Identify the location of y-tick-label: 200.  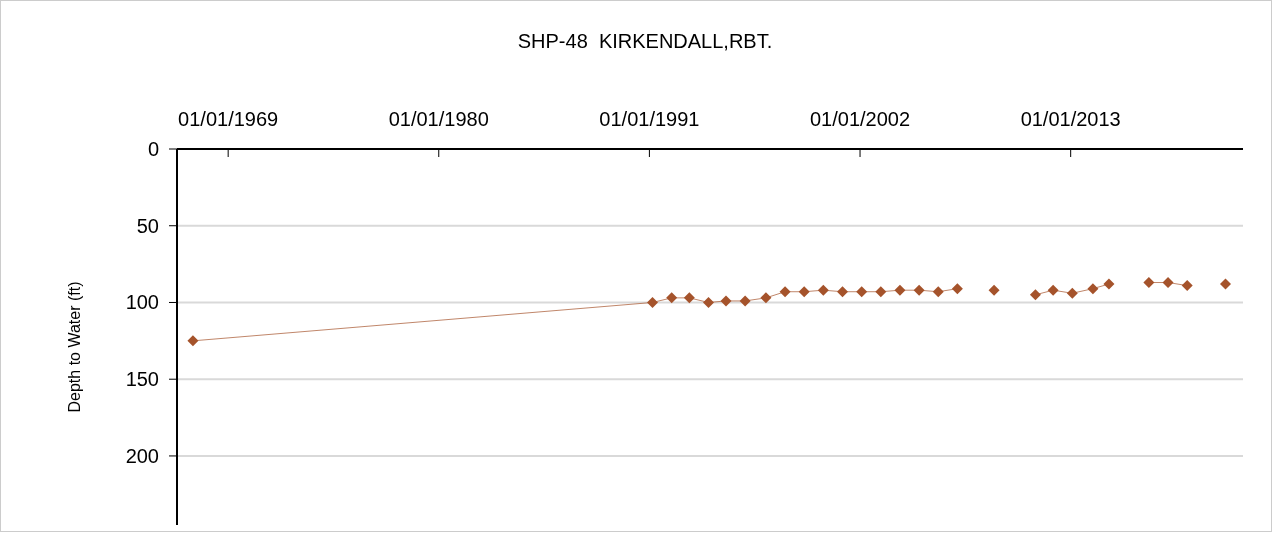
(142, 455).